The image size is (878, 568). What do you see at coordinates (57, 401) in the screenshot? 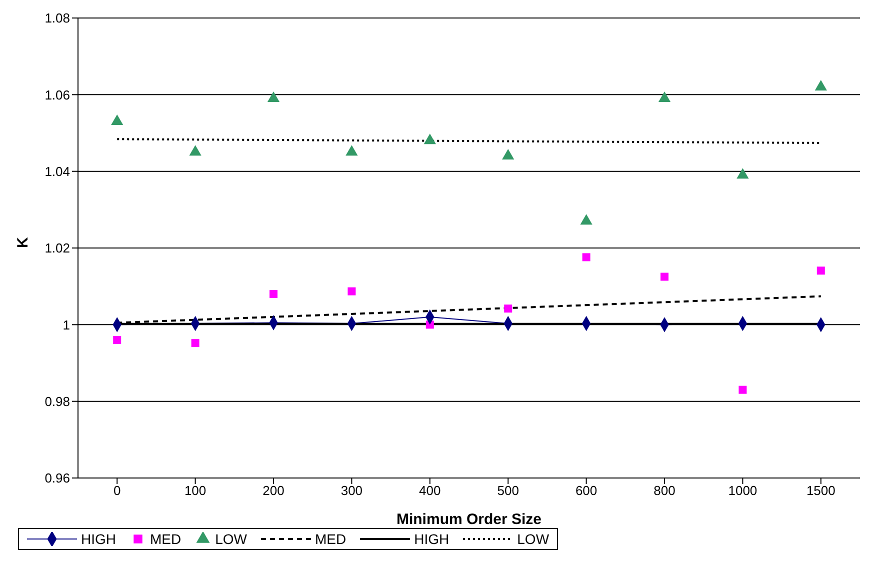
I see `y-tick-label: 0.98` at bounding box center [57, 401].